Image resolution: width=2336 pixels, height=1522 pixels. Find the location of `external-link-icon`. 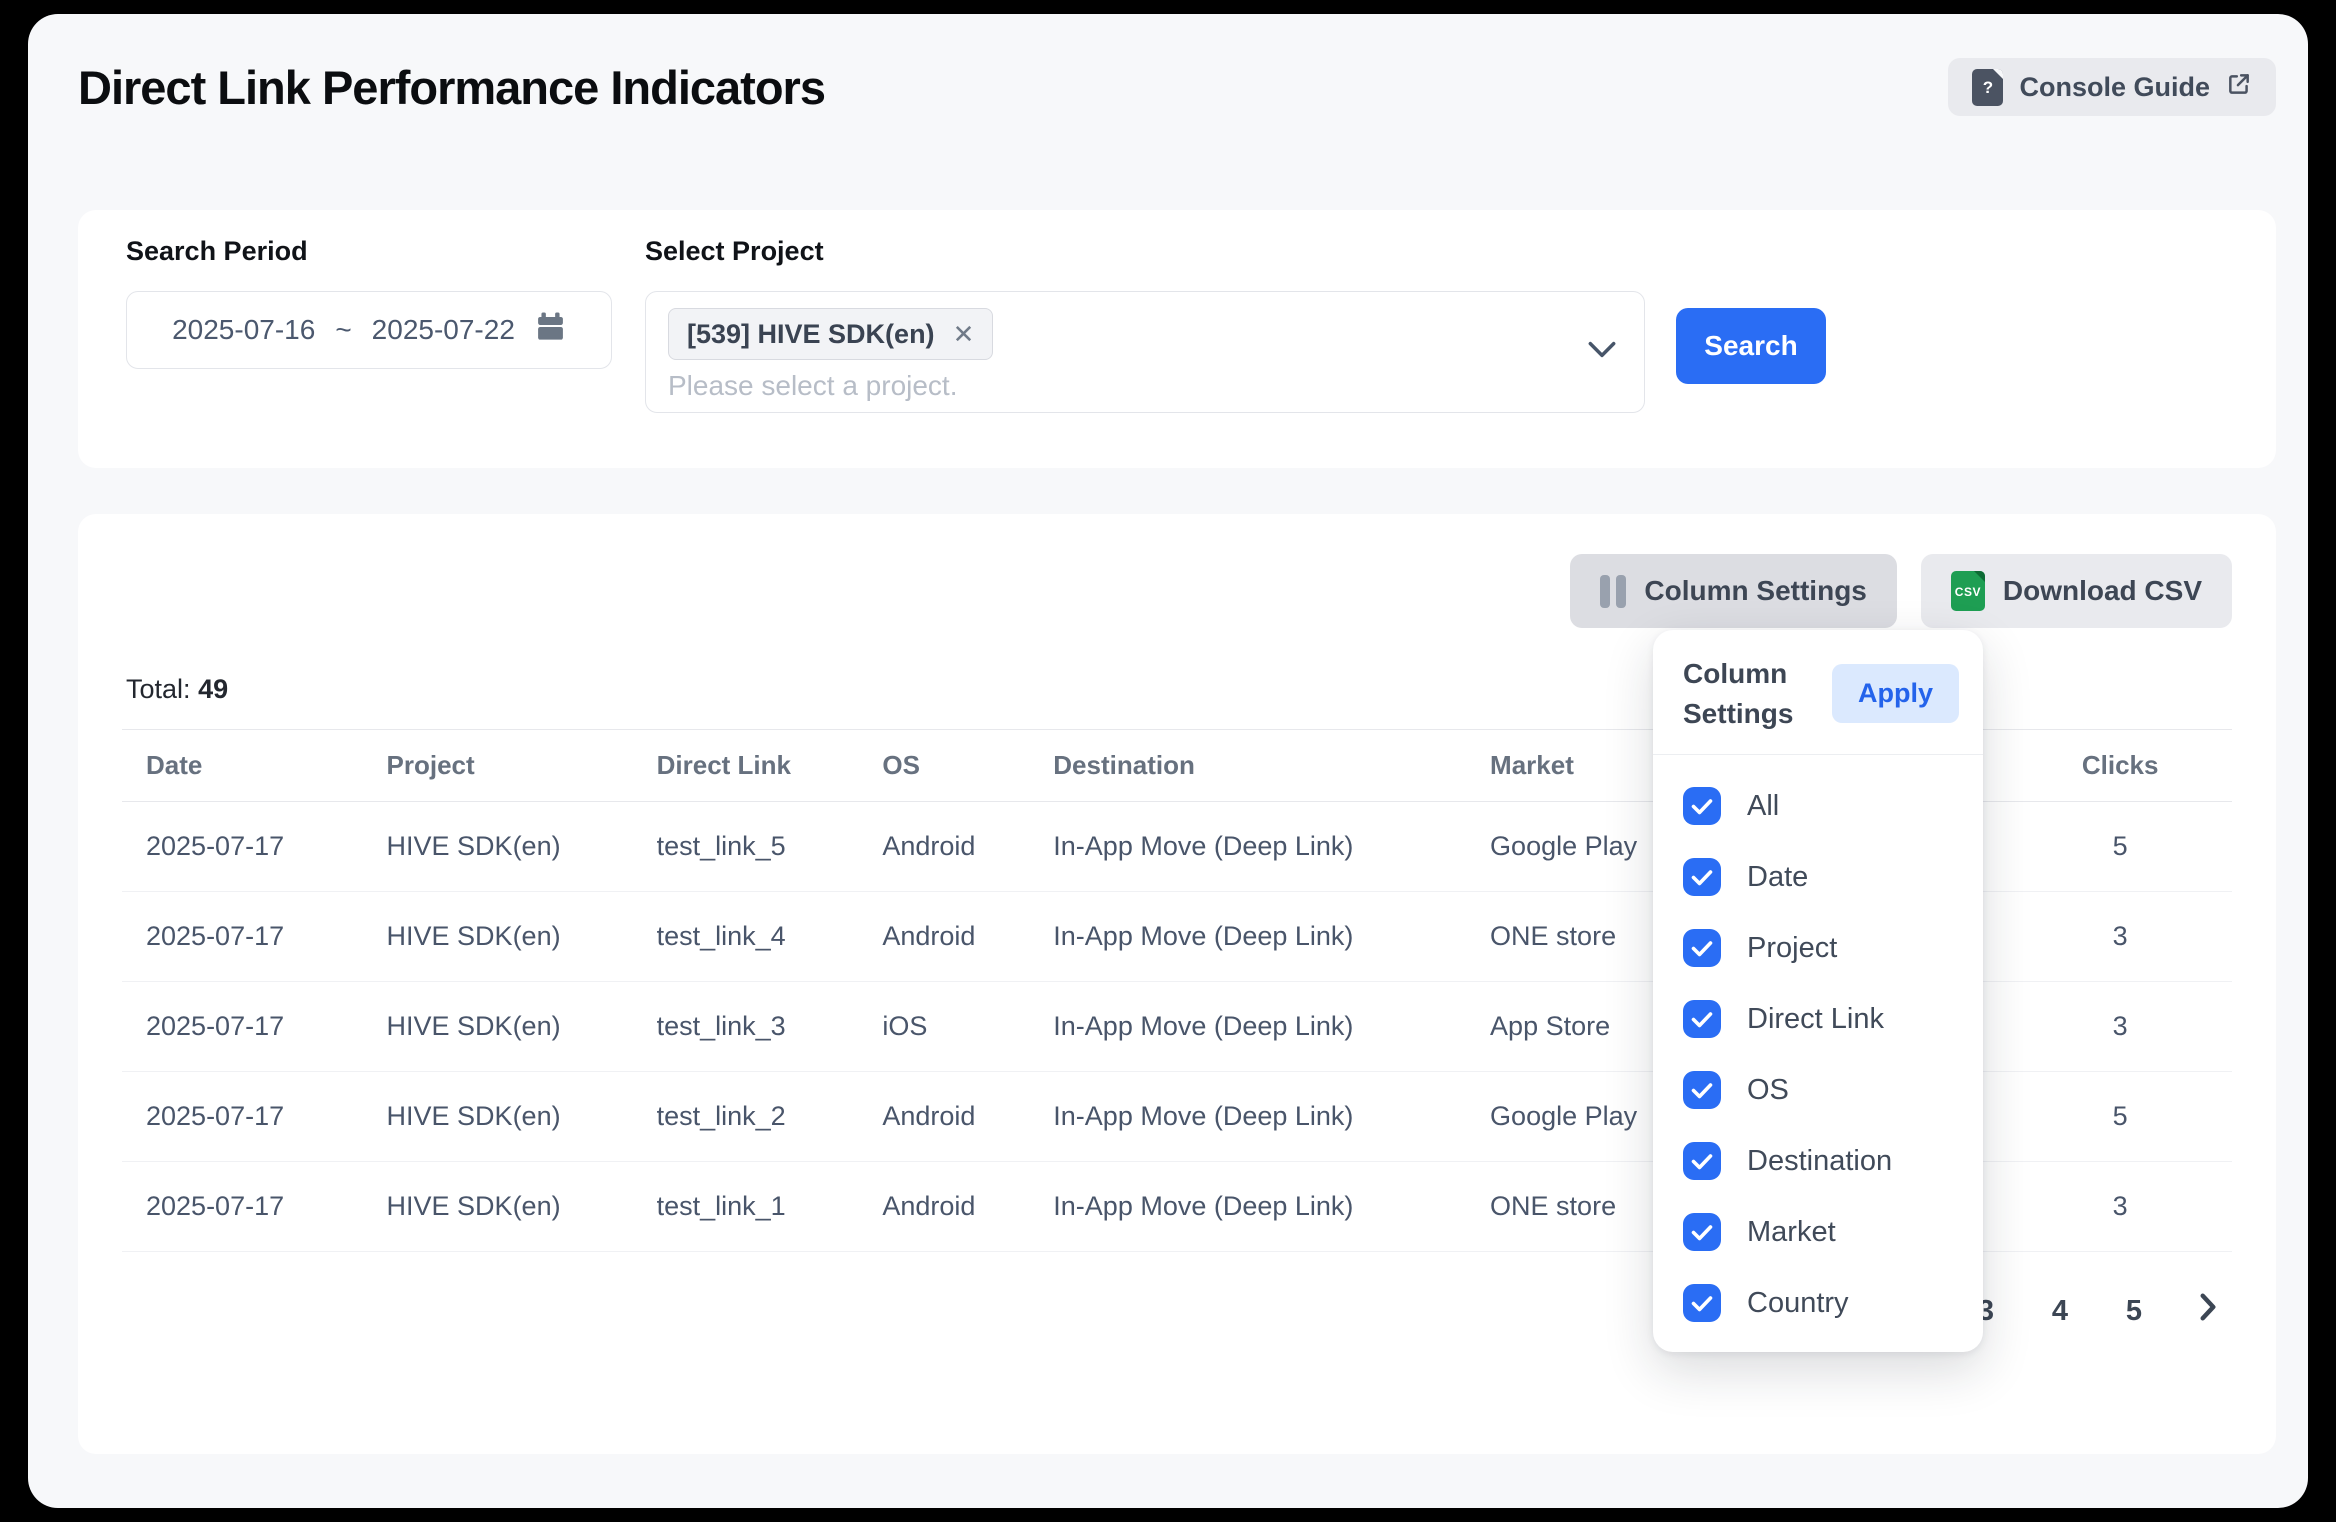

external-link-icon is located at coordinates (2239, 87).